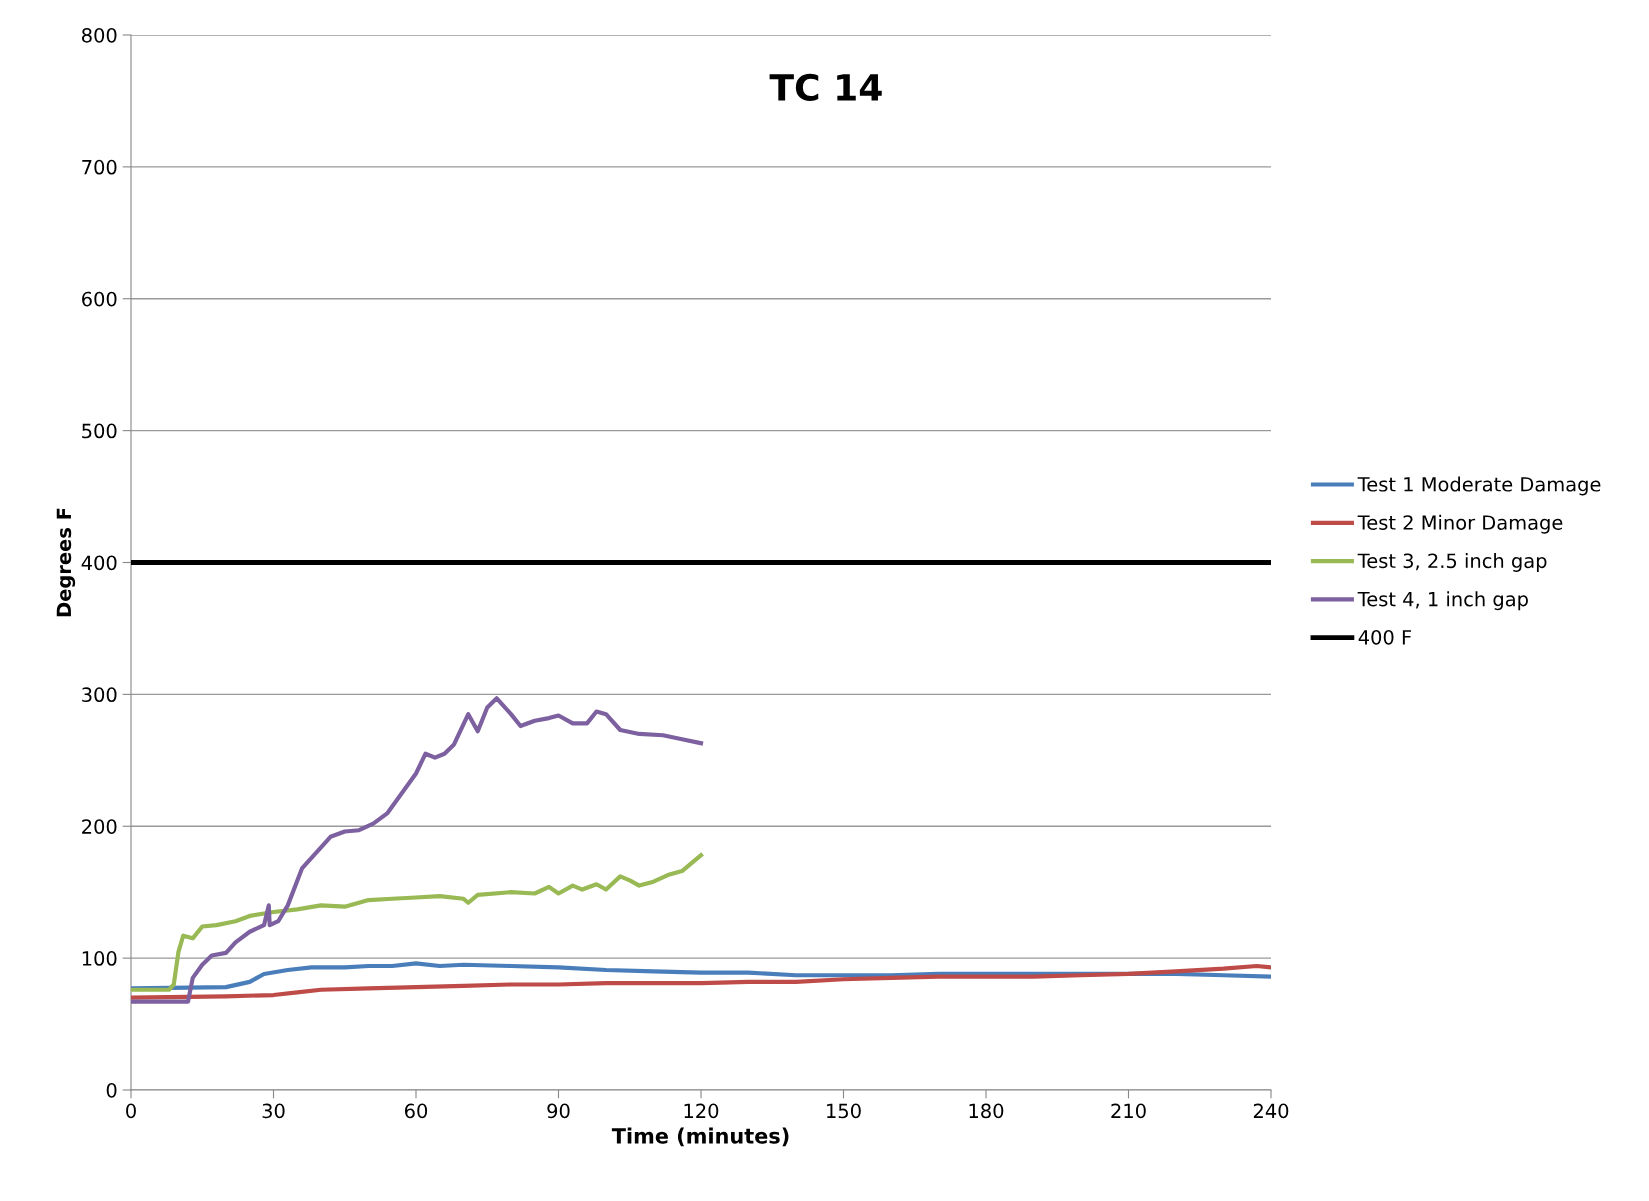 The height and width of the screenshot is (1201, 1649). I want to click on x-tick-label: 90, so click(558, 1111).